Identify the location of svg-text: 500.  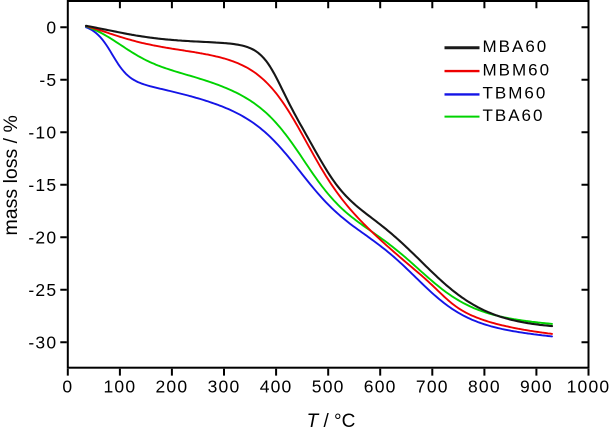
(328, 386).